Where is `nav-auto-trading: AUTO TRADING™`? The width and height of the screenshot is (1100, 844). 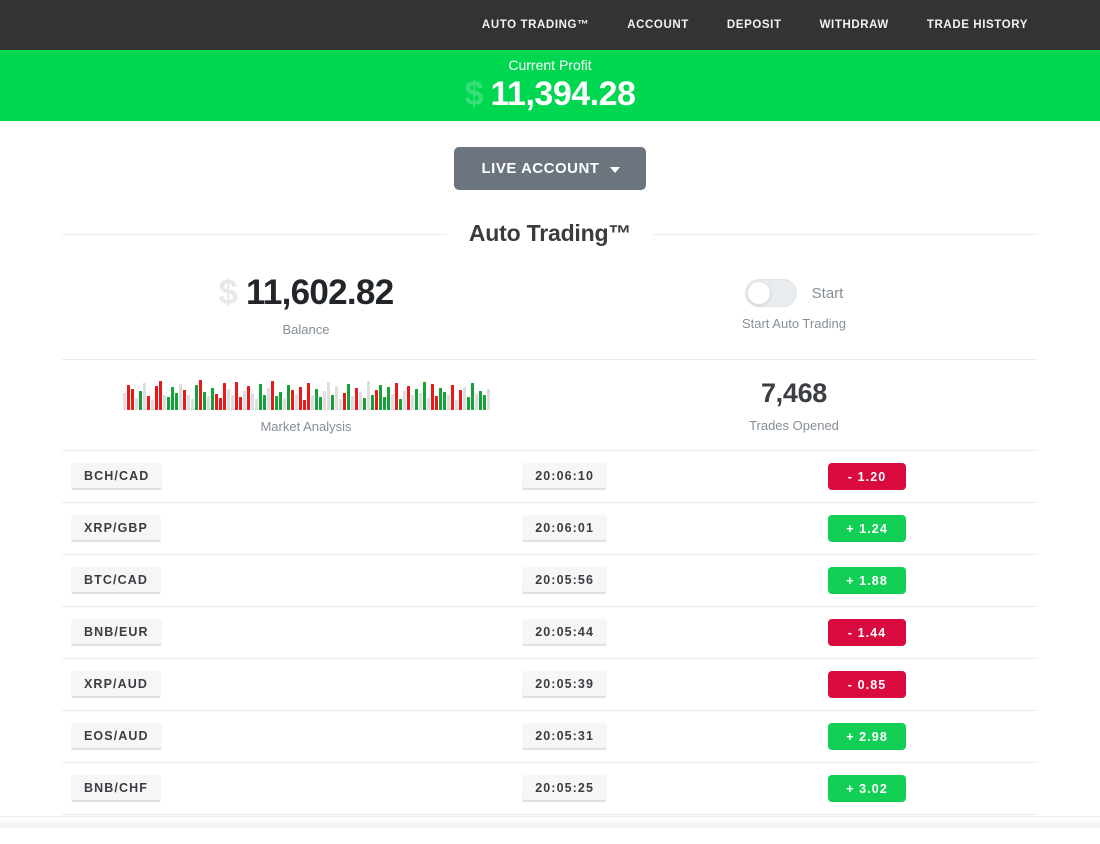
nav-auto-trading: AUTO TRADING™ is located at coordinates (535, 25).